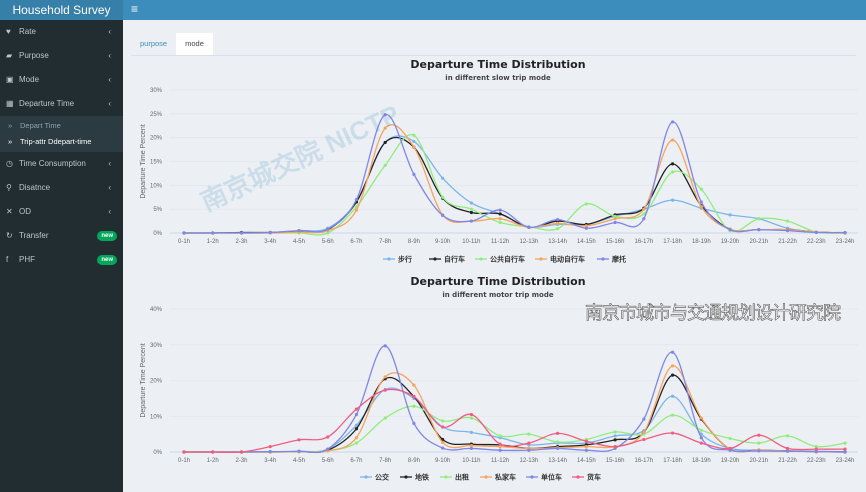  I want to click on sidebar-item-departure-time: ▦ Departure Time ‹, so click(61, 104).